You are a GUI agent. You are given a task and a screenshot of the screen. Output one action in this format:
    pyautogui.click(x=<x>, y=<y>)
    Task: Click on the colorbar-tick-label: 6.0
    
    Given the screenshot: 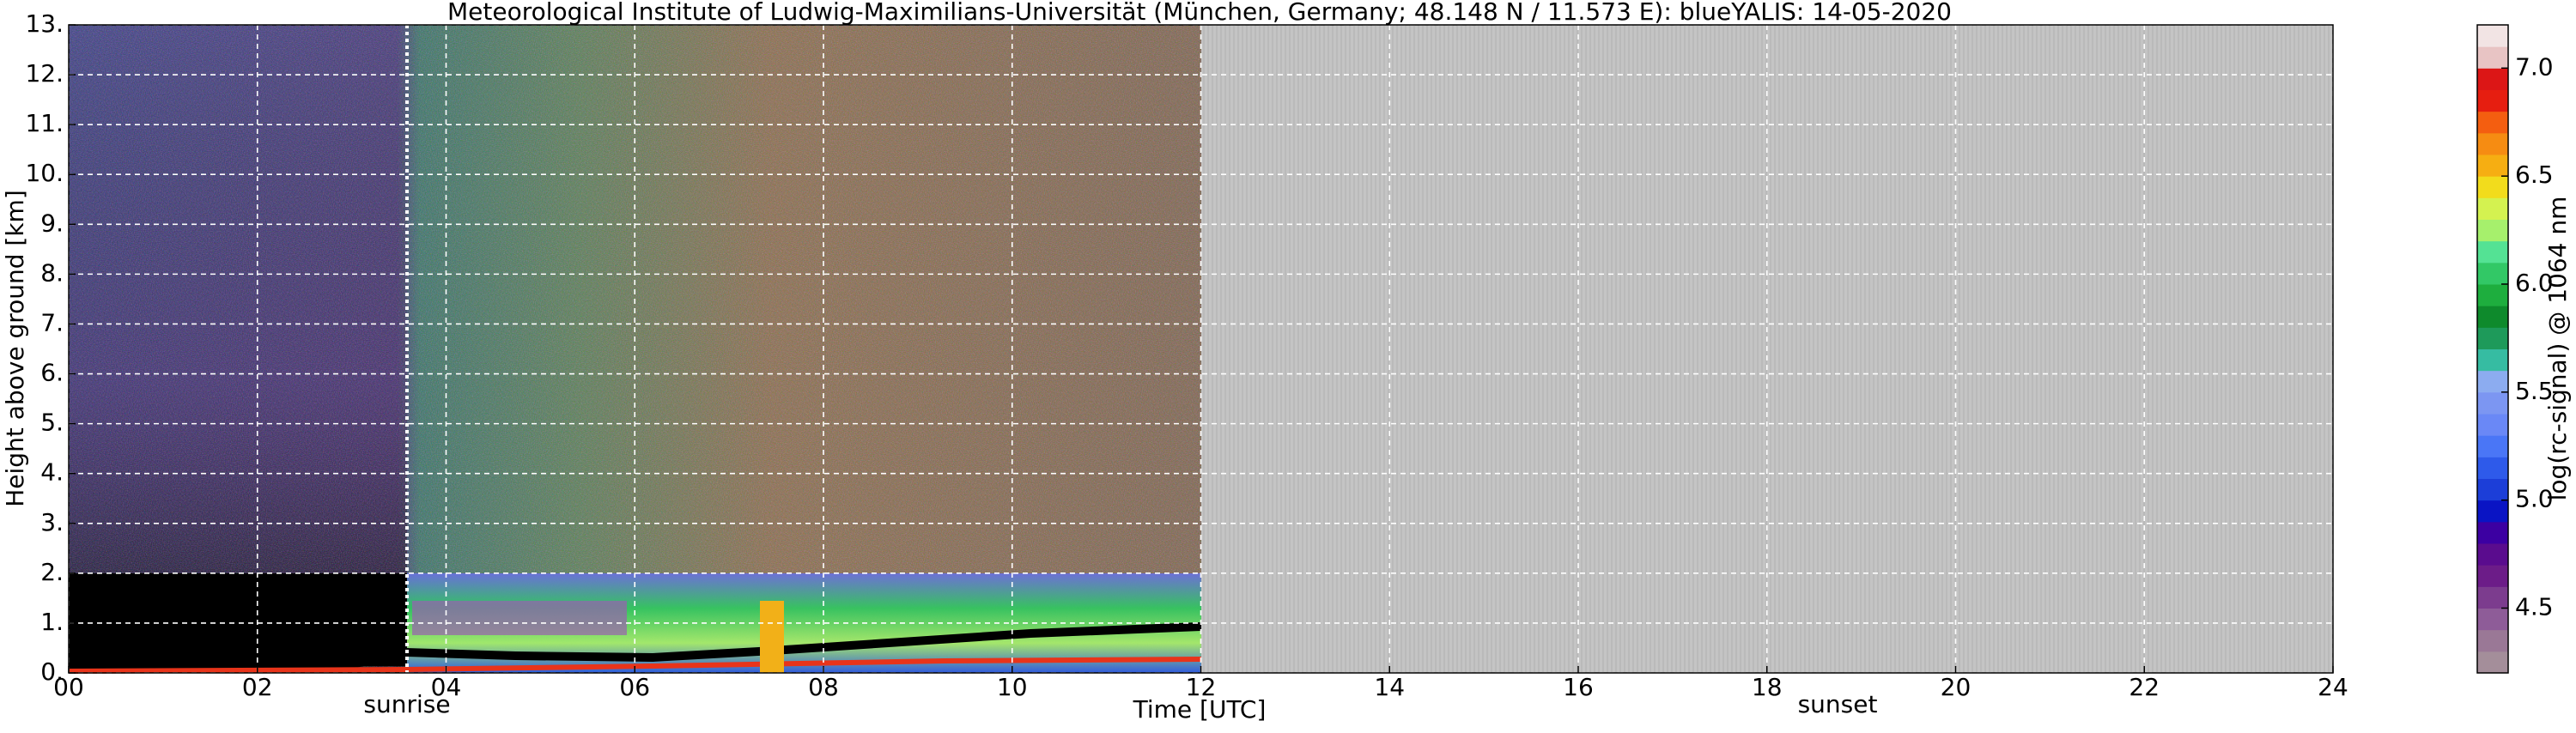 What is the action you would take?
    pyautogui.click(x=2535, y=283)
    